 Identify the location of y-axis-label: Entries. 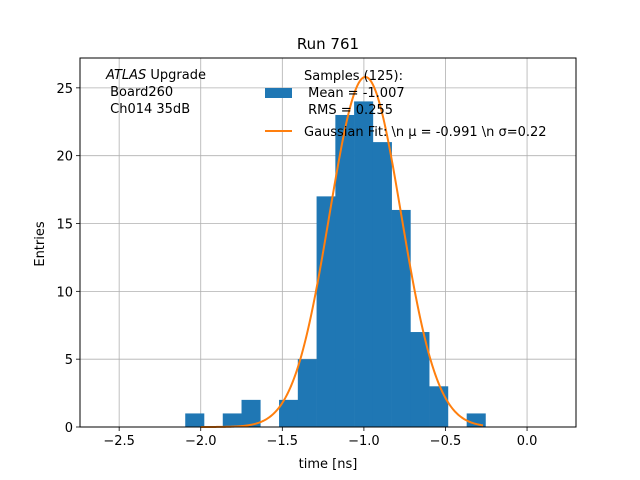
(40, 244).